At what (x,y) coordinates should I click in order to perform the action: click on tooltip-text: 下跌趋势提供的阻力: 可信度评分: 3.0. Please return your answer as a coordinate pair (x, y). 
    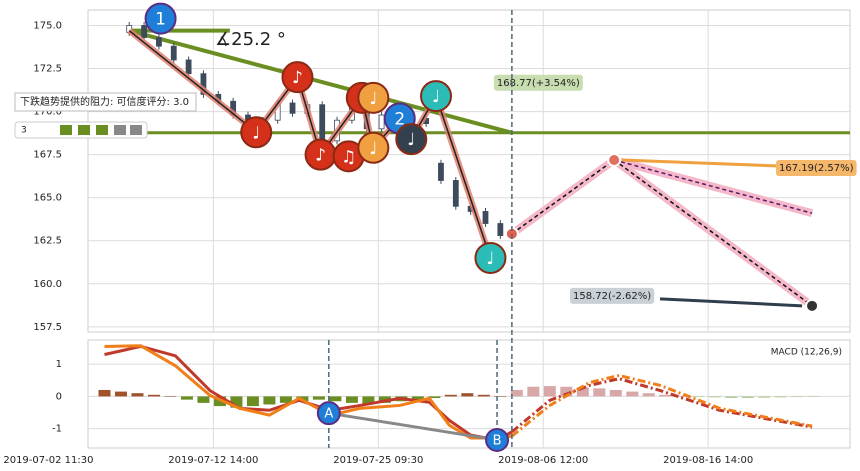
    Looking at the image, I should click on (104, 101).